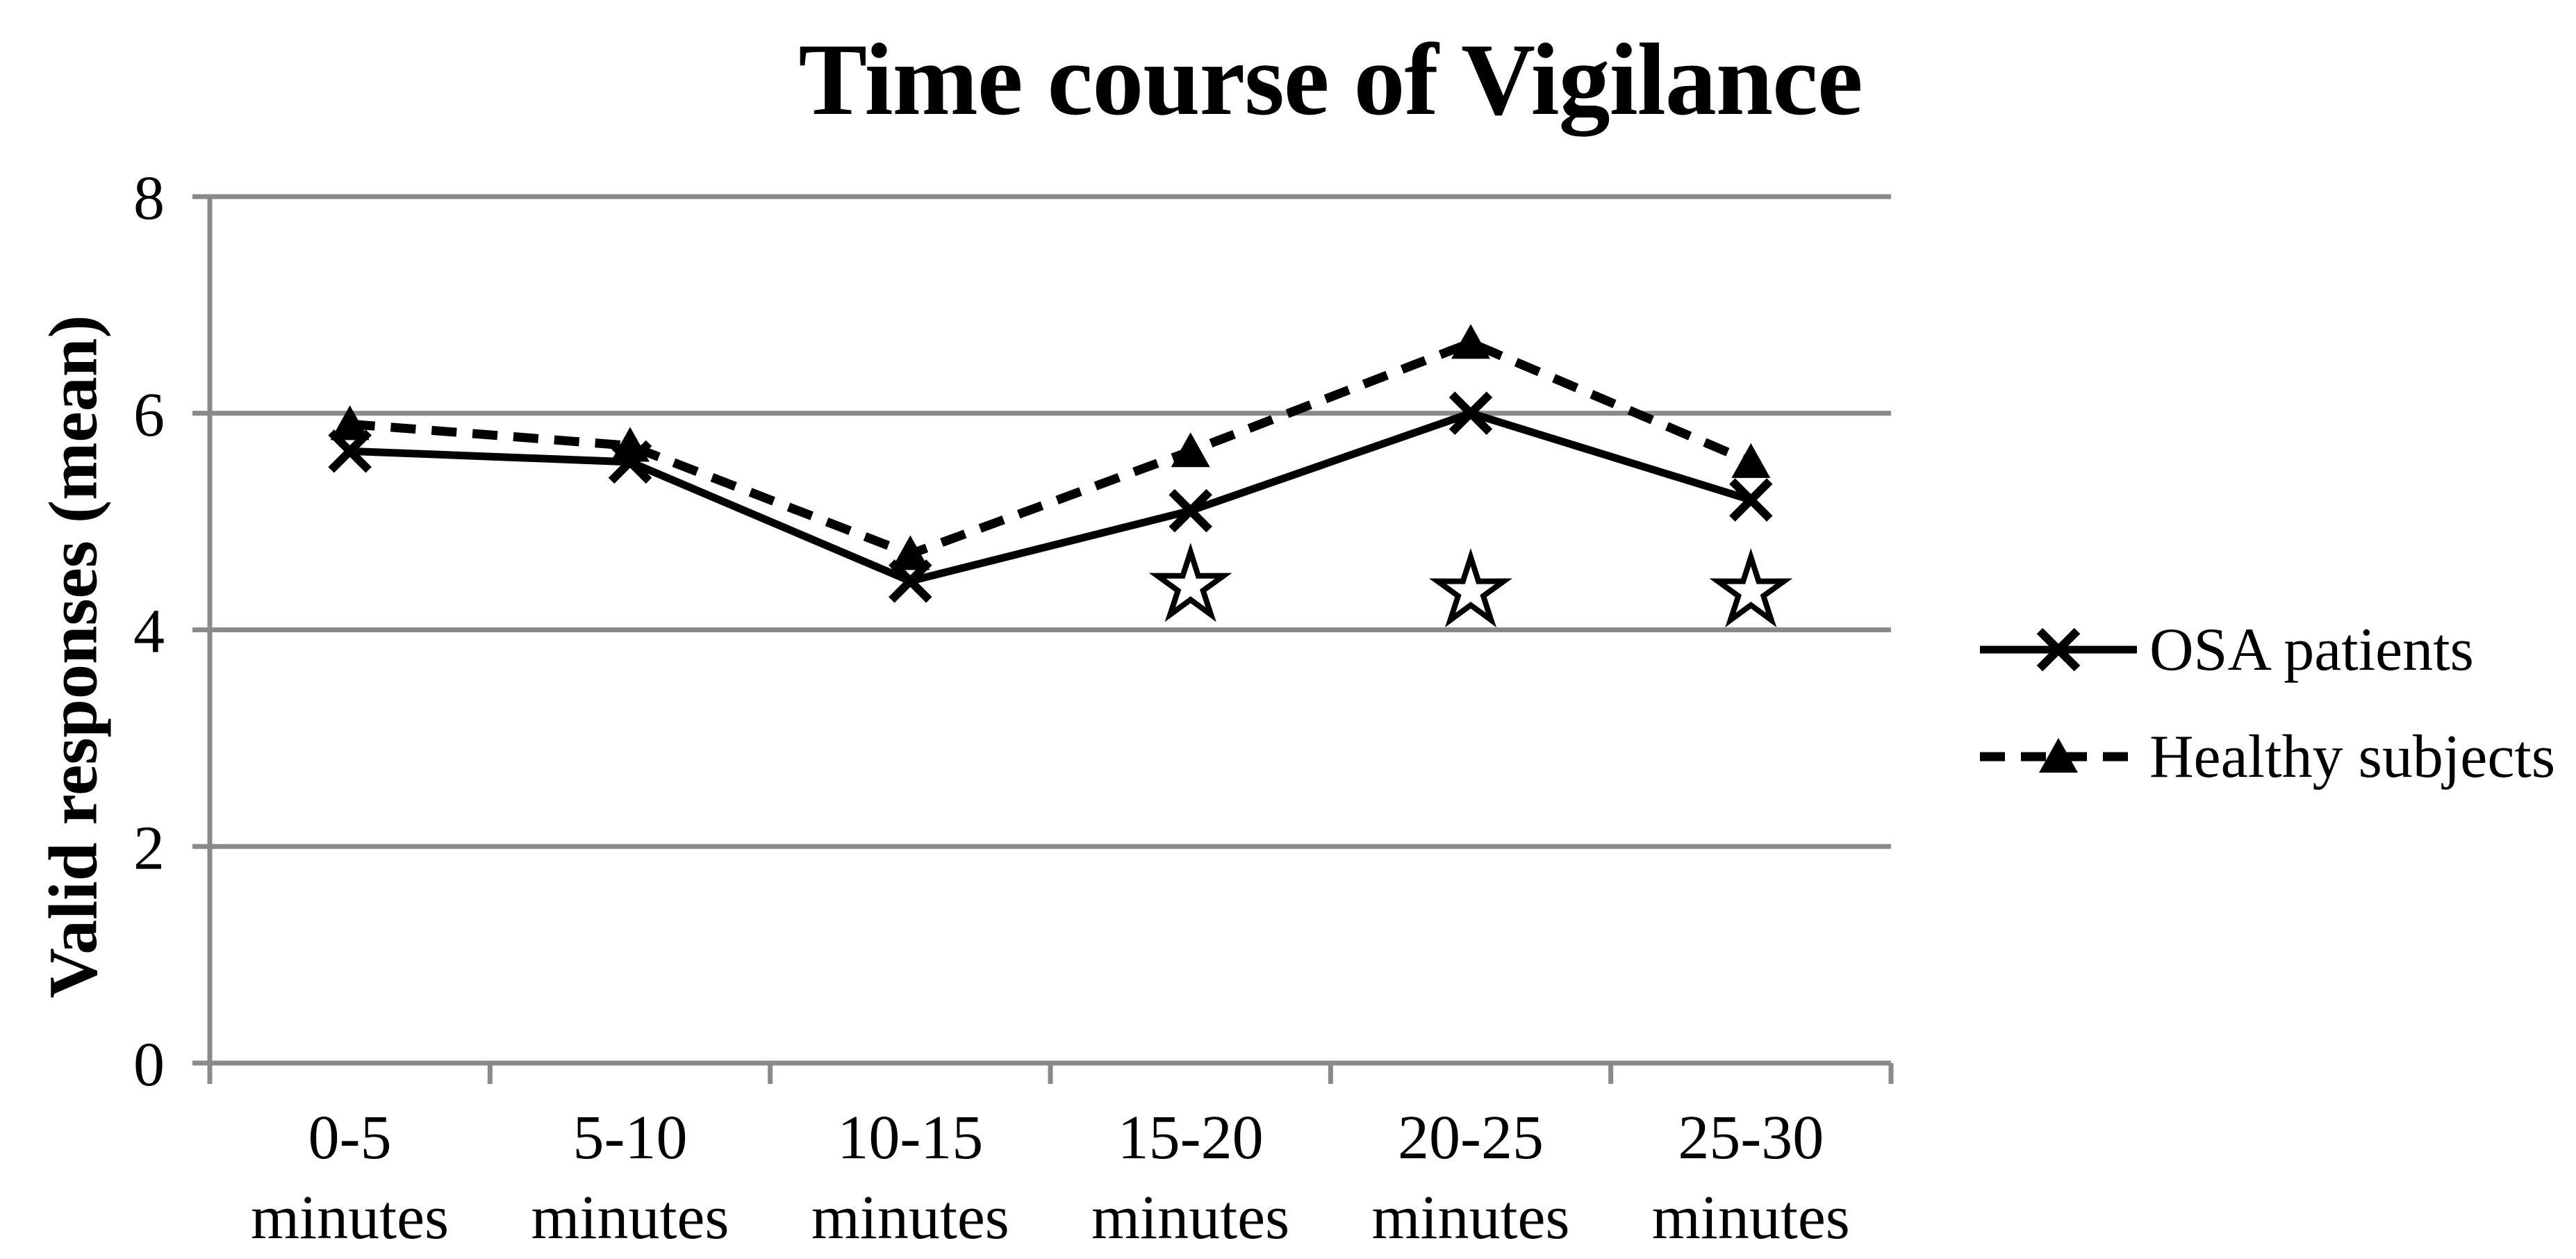 Image resolution: width=2576 pixels, height=1259 pixels. Describe the element at coordinates (149, 415) in the screenshot. I see `svg-text: 6` at that location.